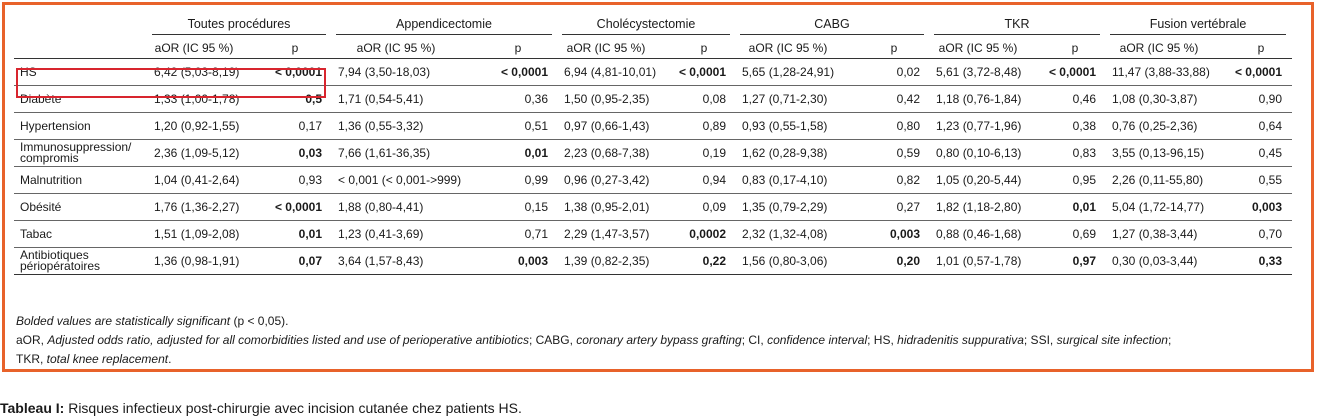 Image resolution: width=1320 pixels, height=420 pixels. Describe the element at coordinates (987, 261) in the screenshot. I see `aor-cell: 1,01 (0,57-1,78)` at that location.